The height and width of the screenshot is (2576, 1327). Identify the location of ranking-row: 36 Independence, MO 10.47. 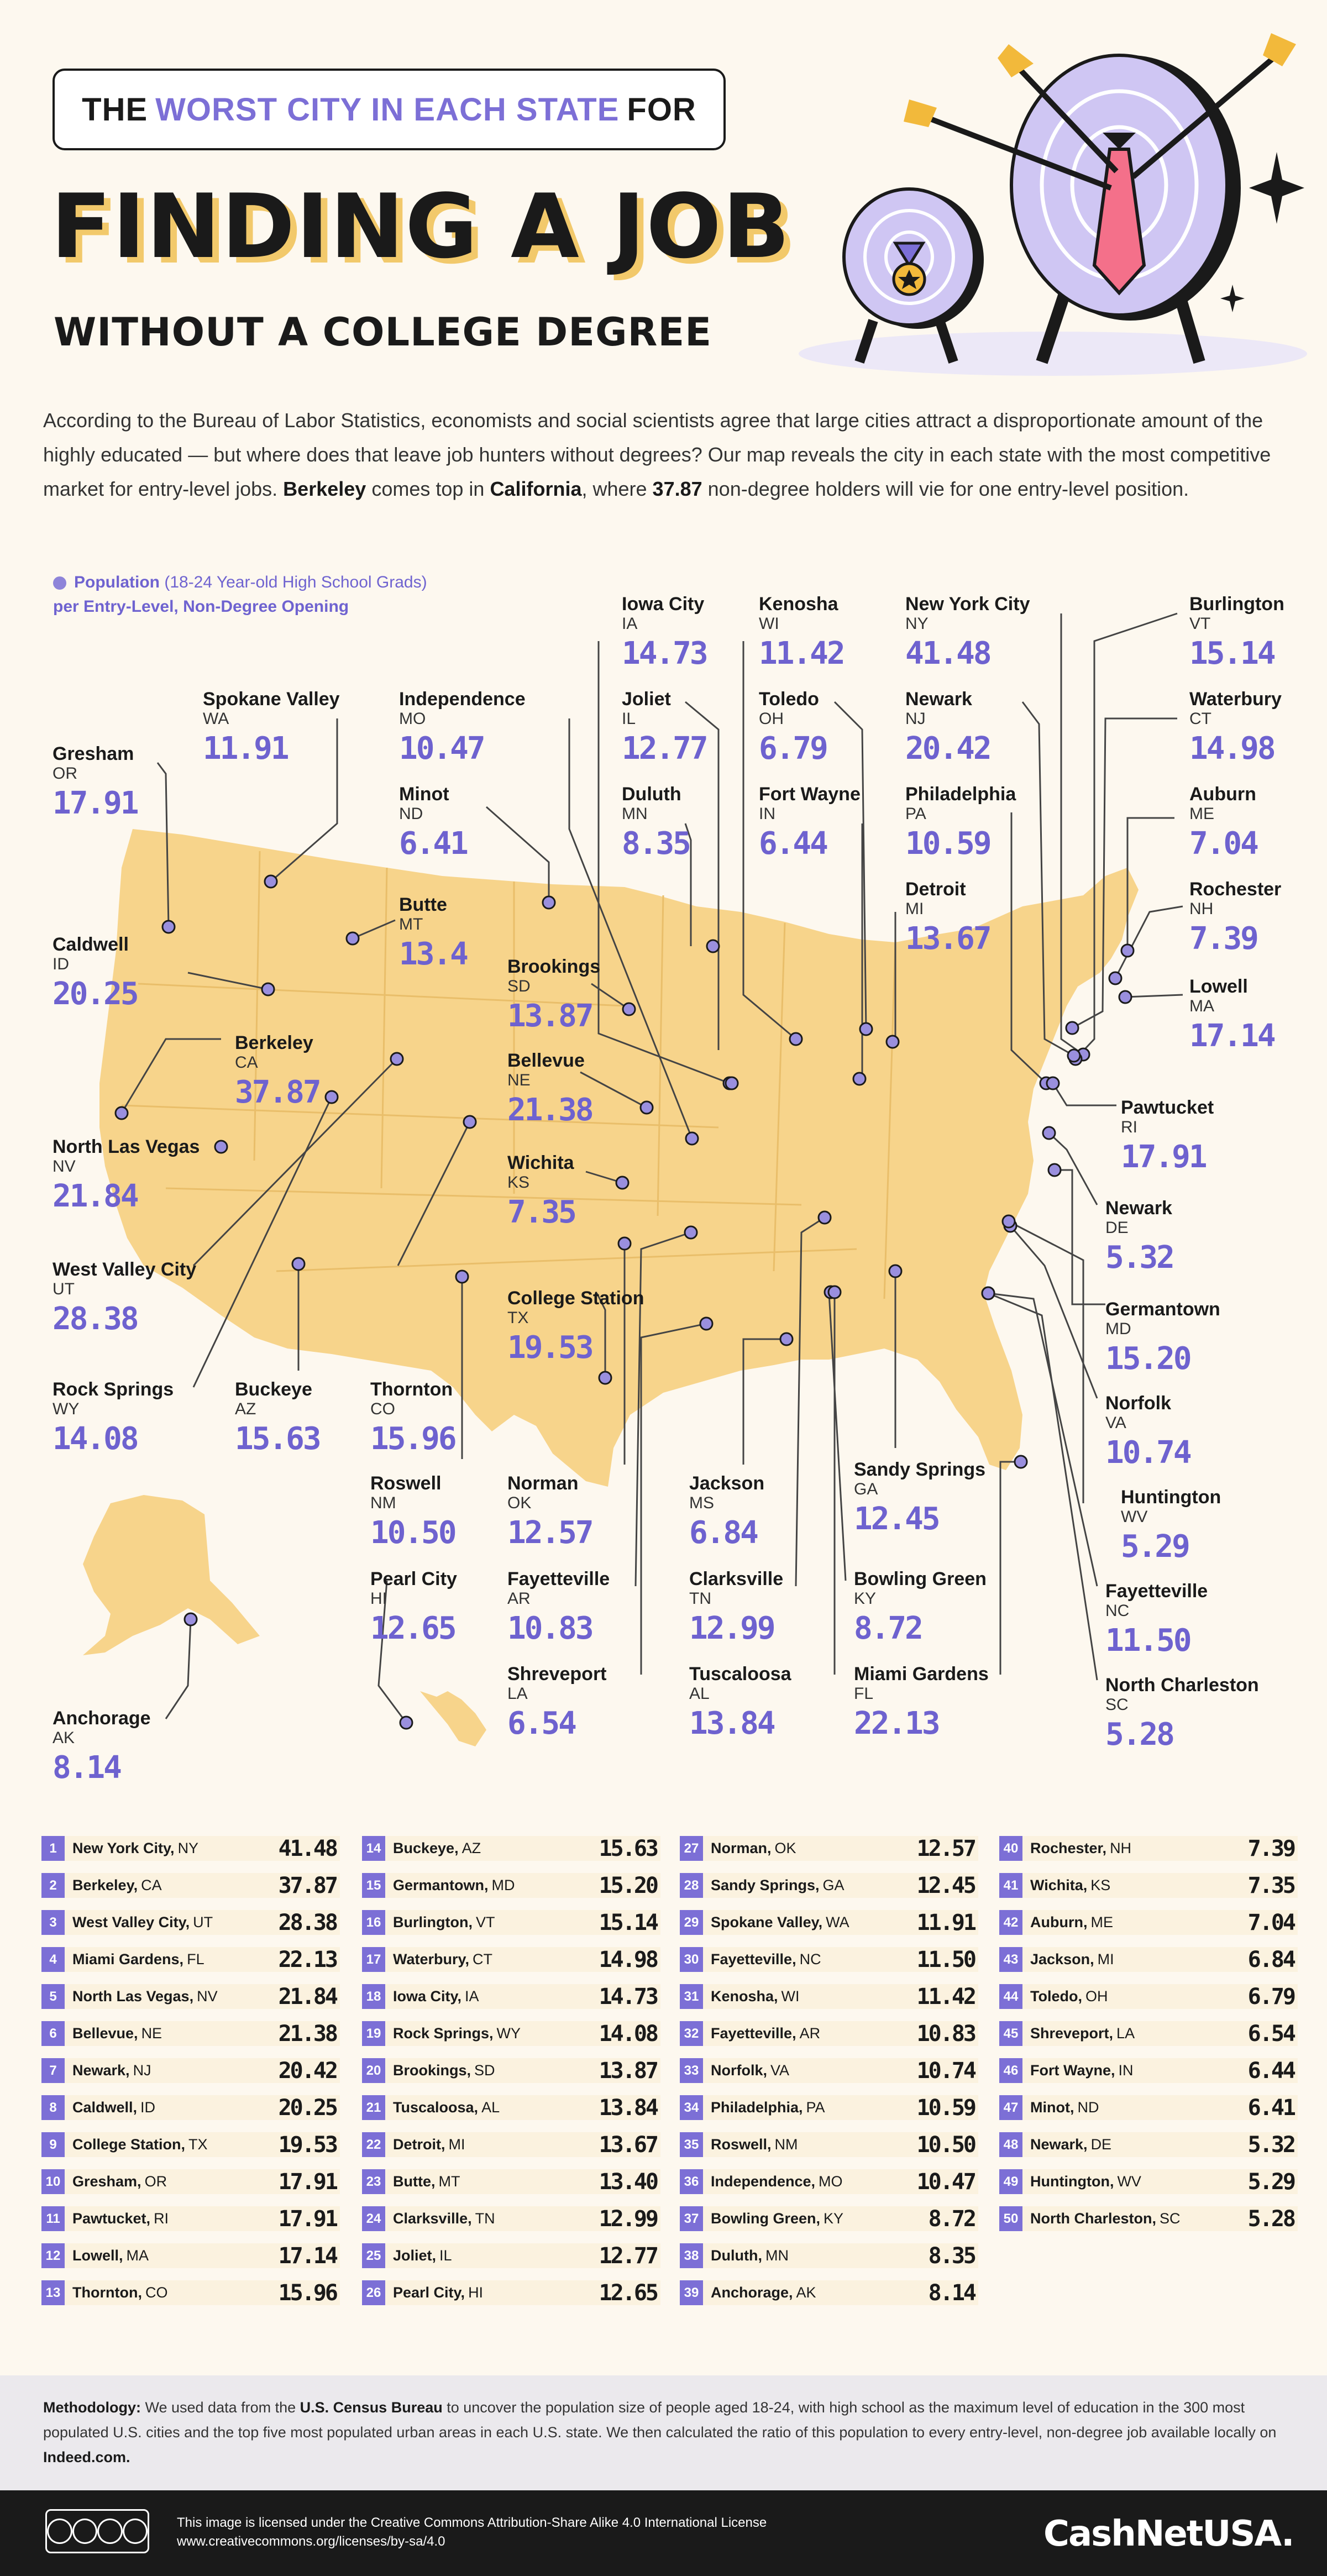
(829, 2182).